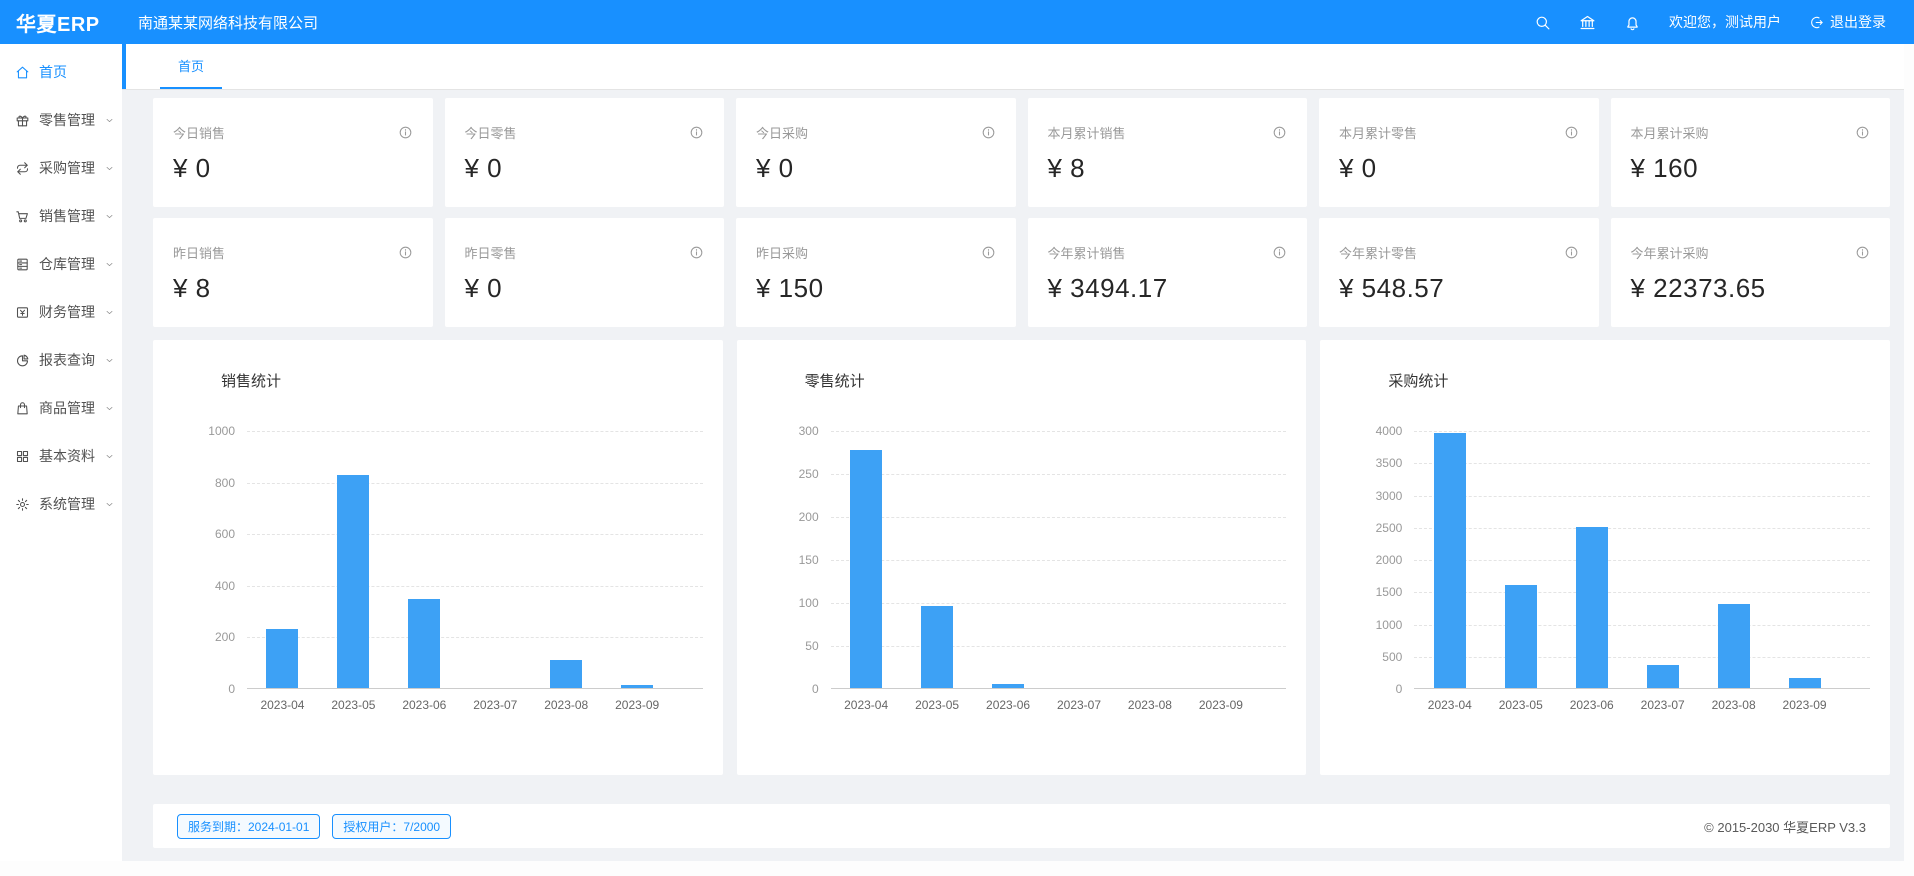 Image resolution: width=1914 pixels, height=876 pixels. I want to click on stat-label: 本月累计零售, so click(1378, 133).